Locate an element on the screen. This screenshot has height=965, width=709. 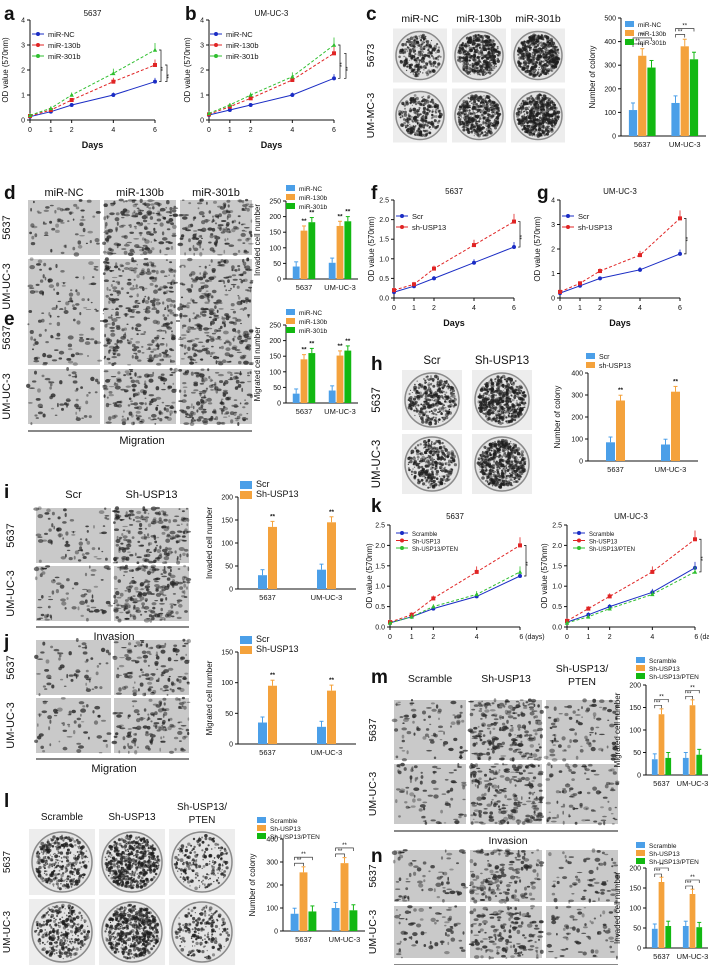
y-tick-label: 50 is located at coordinates (277, 388).